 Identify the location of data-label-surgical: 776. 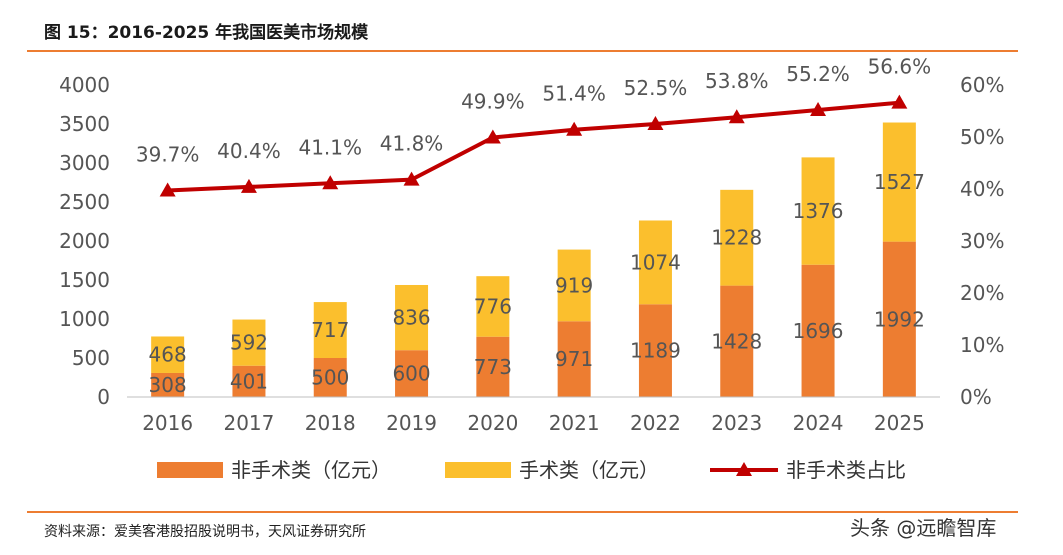
(493, 306).